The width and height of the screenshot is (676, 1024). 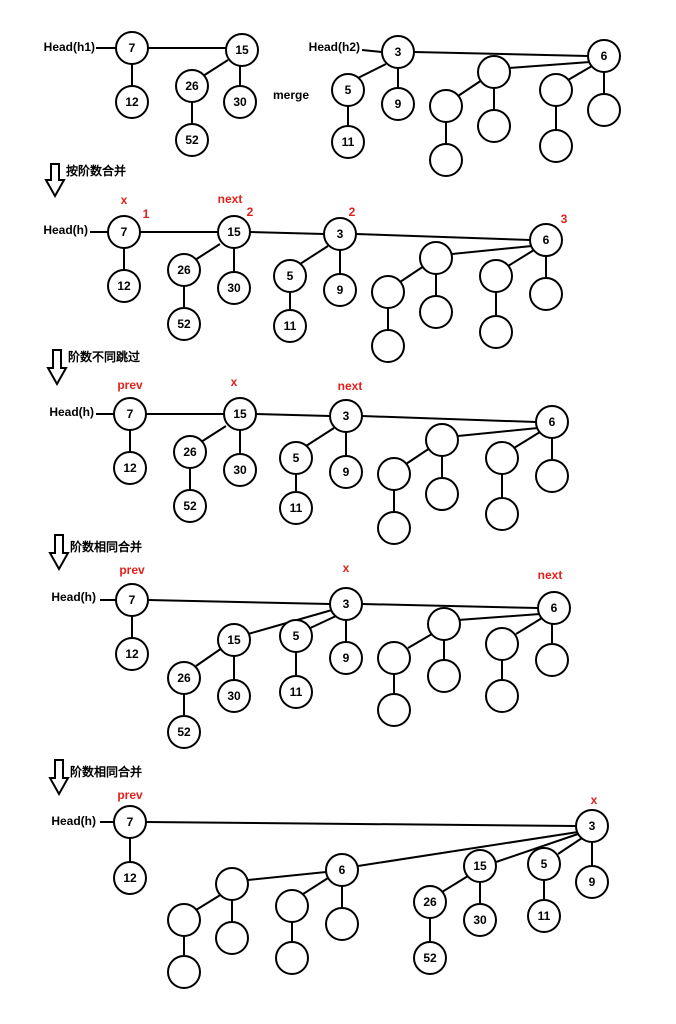 What do you see at coordinates (95, 553) in the screenshot?
I see `step-3-transition: 阶数相同合并` at bounding box center [95, 553].